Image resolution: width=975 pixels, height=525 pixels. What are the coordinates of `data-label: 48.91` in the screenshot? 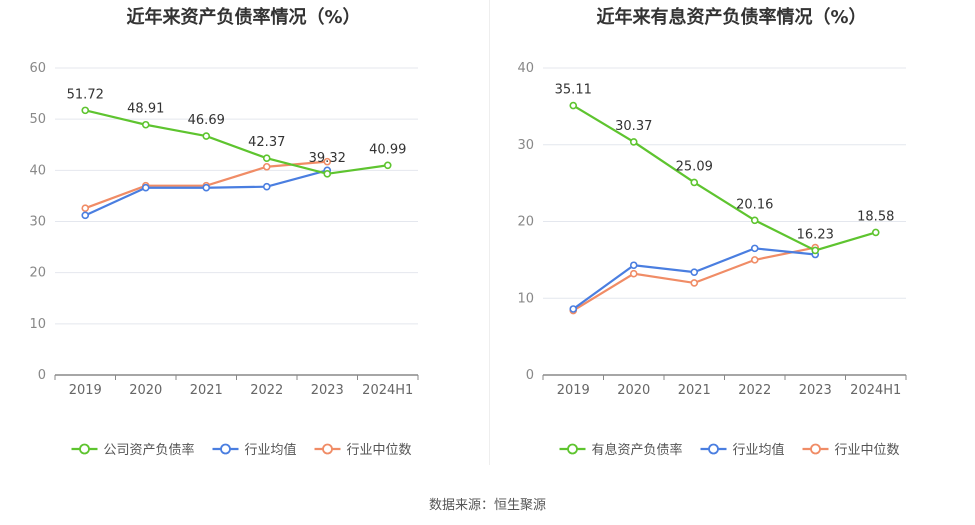 It's located at (145, 109).